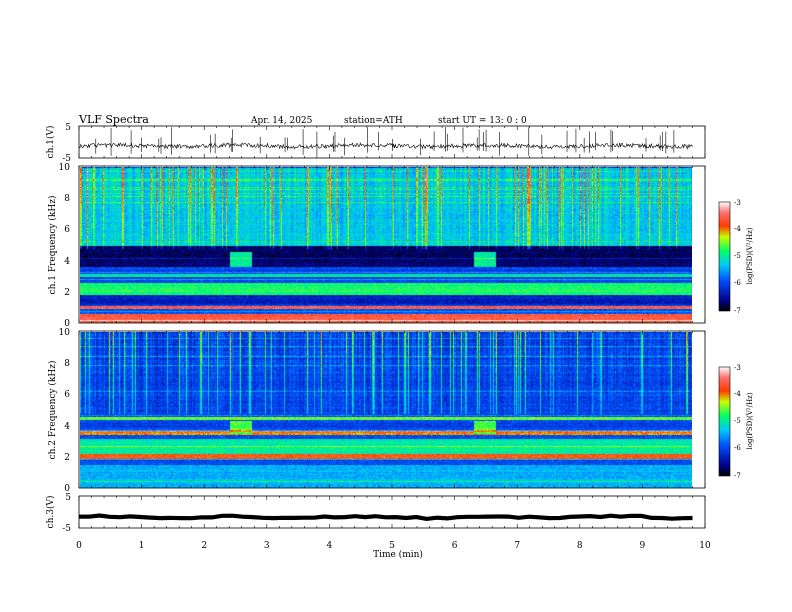  I want to click on ch2-ytick-8: 8, so click(67, 364).